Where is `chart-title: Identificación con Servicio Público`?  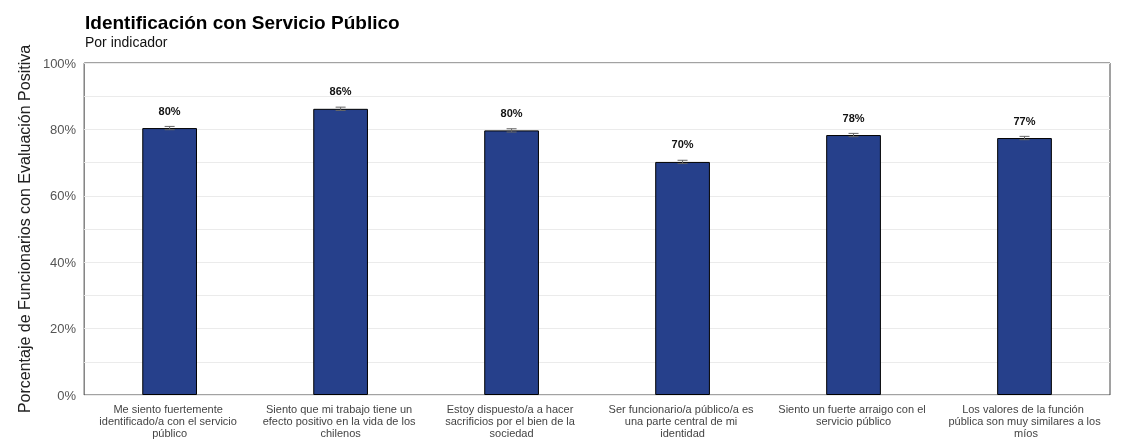 chart-title: Identificación con Servicio Público is located at coordinates (242, 22).